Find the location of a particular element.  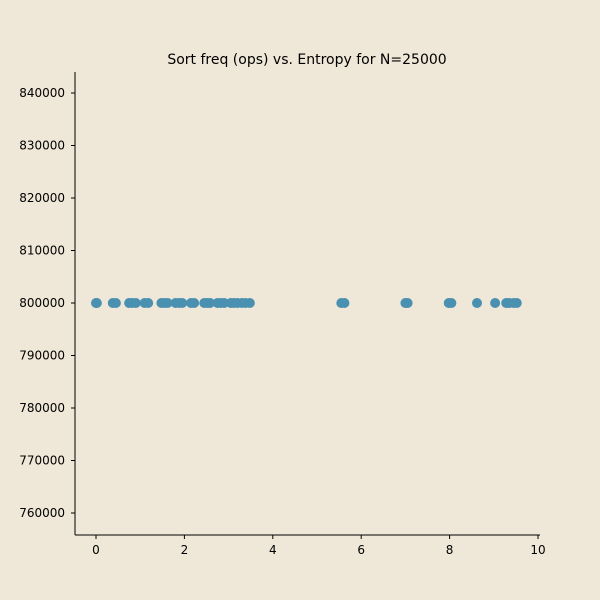

x-tick-label: 10 is located at coordinates (537, 550).